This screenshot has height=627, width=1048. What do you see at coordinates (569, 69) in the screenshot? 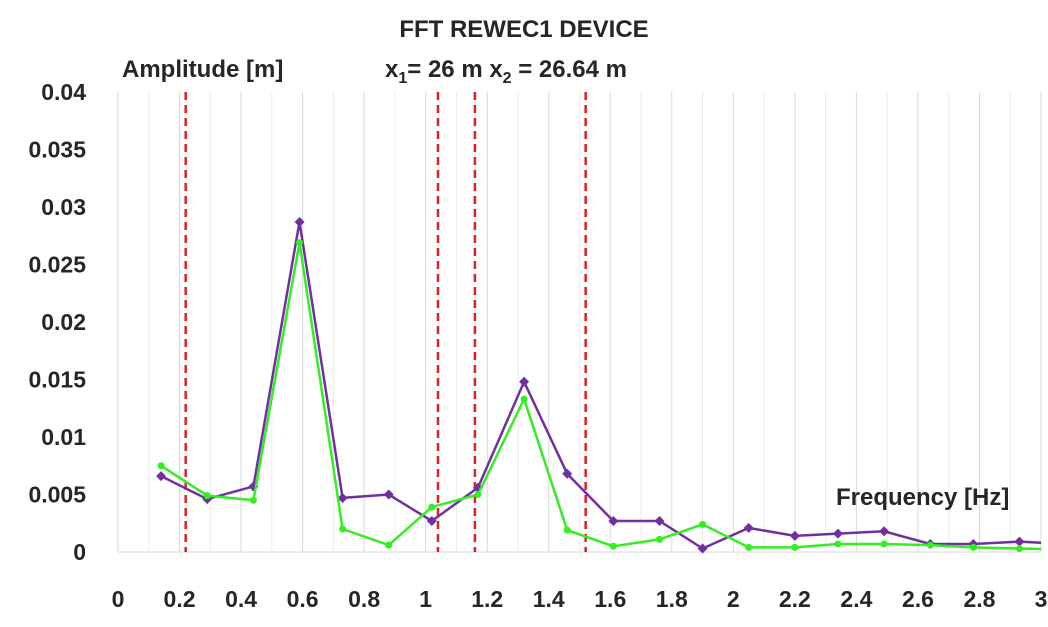
I see `subtitle-part-c: = 26.64 m` at bounding box center [569, 69].